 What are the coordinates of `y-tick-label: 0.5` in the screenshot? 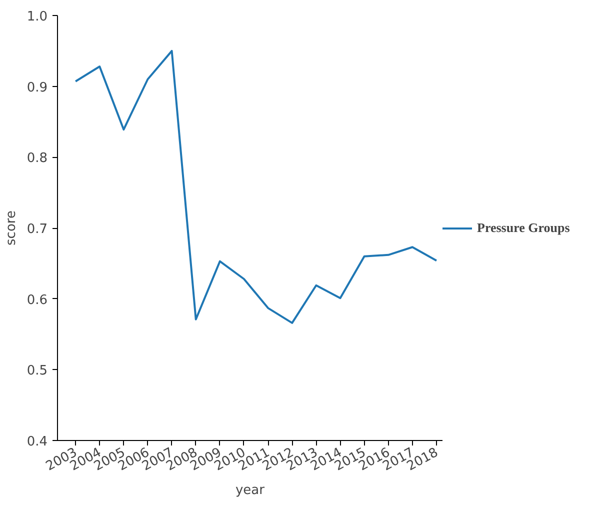 It's located at (37, 371).